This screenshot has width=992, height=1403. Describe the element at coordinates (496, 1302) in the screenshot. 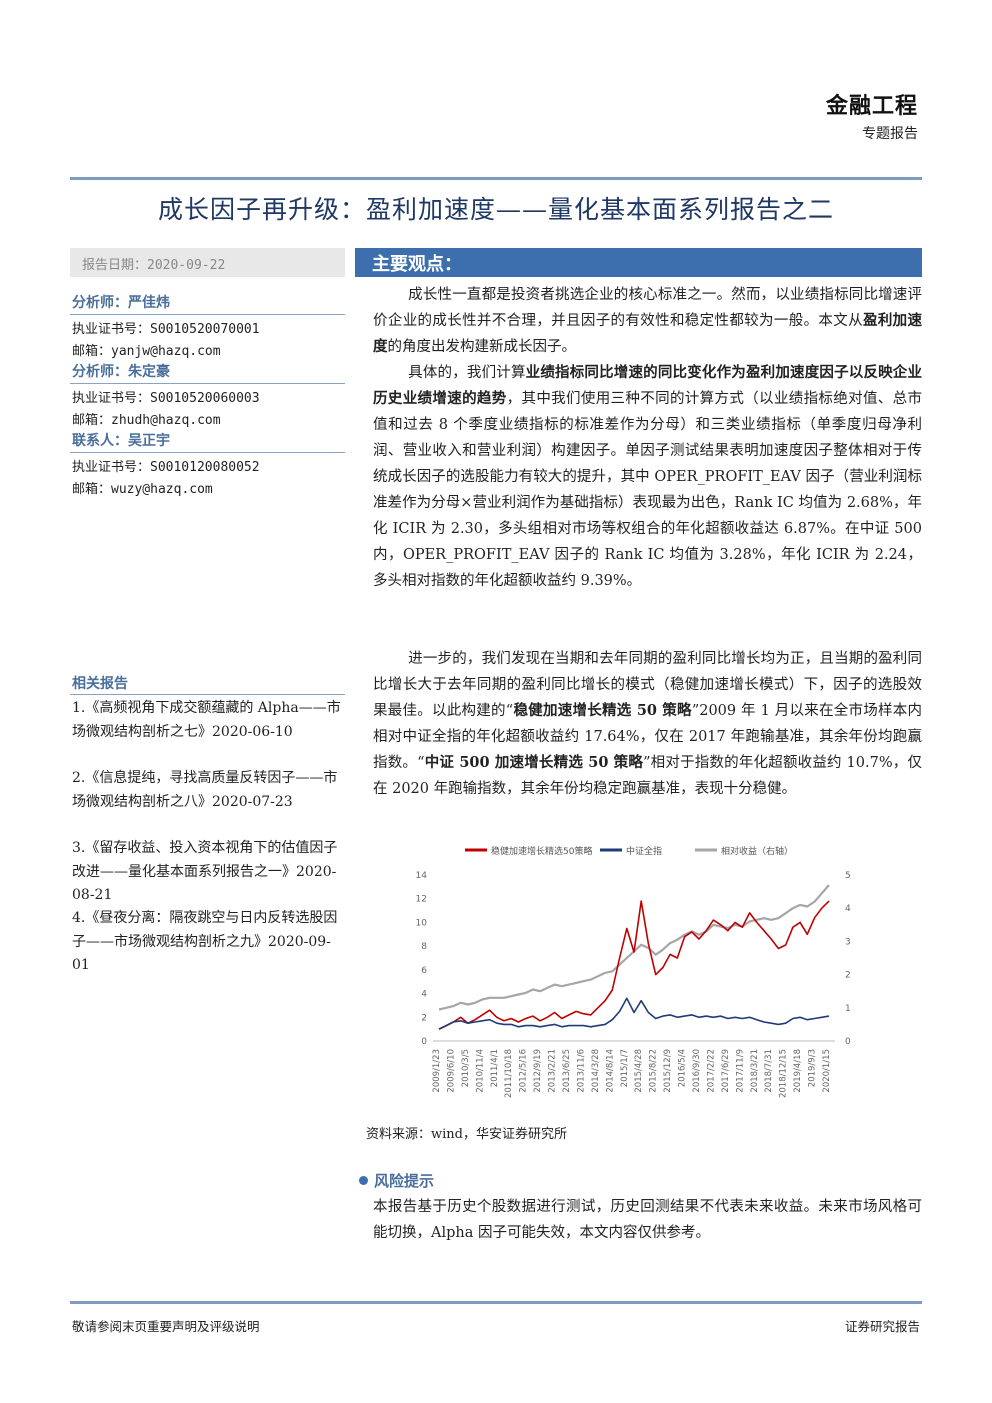

I see `bottom-rule` at that location.